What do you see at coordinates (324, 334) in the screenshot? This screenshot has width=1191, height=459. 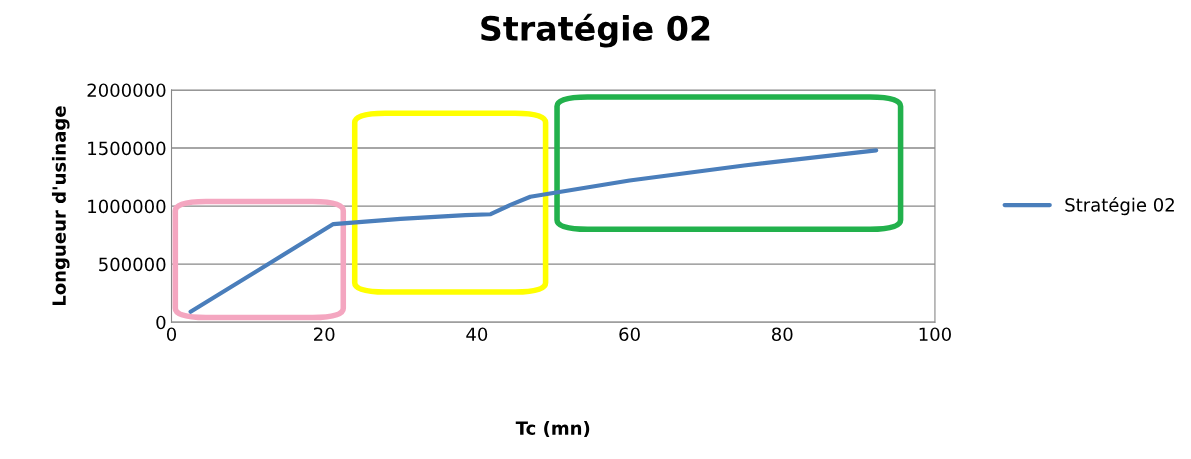 I see `x-tick-label: 20` at bounding box center [324, 334].